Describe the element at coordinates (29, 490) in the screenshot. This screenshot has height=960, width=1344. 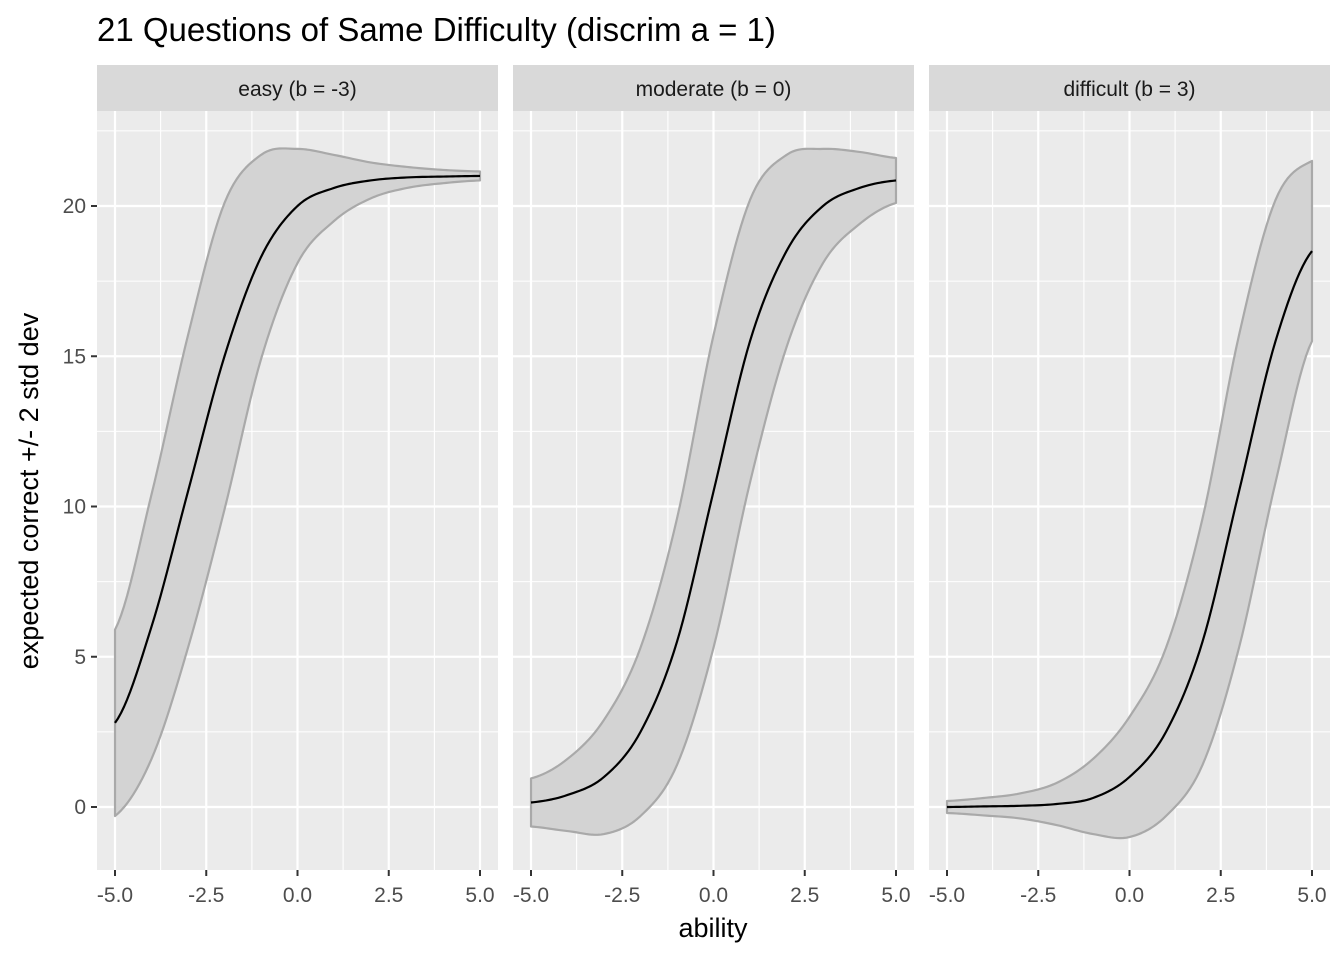
I see `y-axis-title: expected correct +/- 2 std dev` at that location.